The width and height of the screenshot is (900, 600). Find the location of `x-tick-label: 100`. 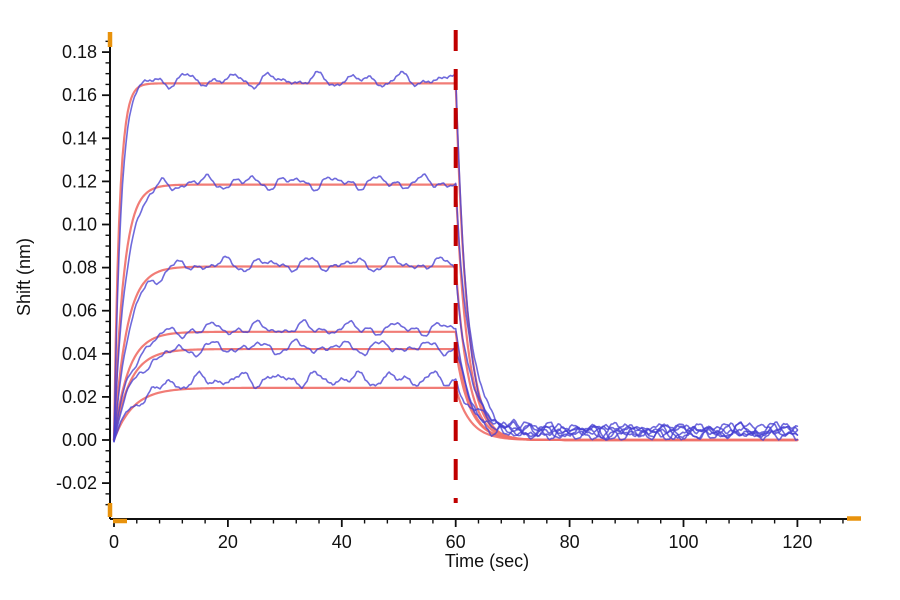

x-tick-label: 100 is located at coordinates (683, 542).